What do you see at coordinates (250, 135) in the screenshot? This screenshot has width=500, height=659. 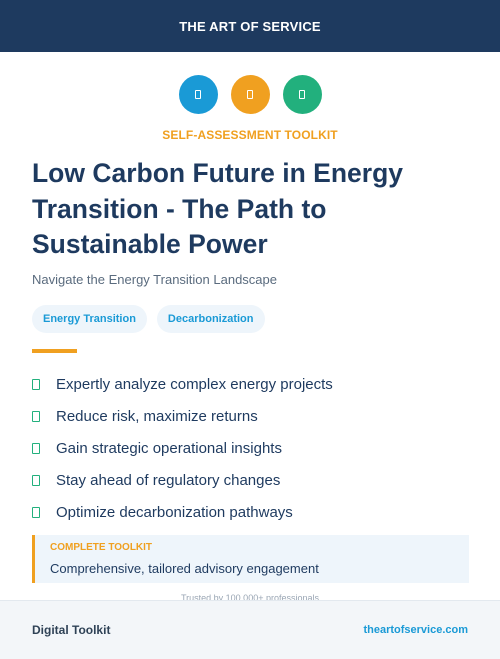 I see `toolkit-kicker: SELF-ASSESSMENT TOOLKIT` at bounding box center [250, 135].